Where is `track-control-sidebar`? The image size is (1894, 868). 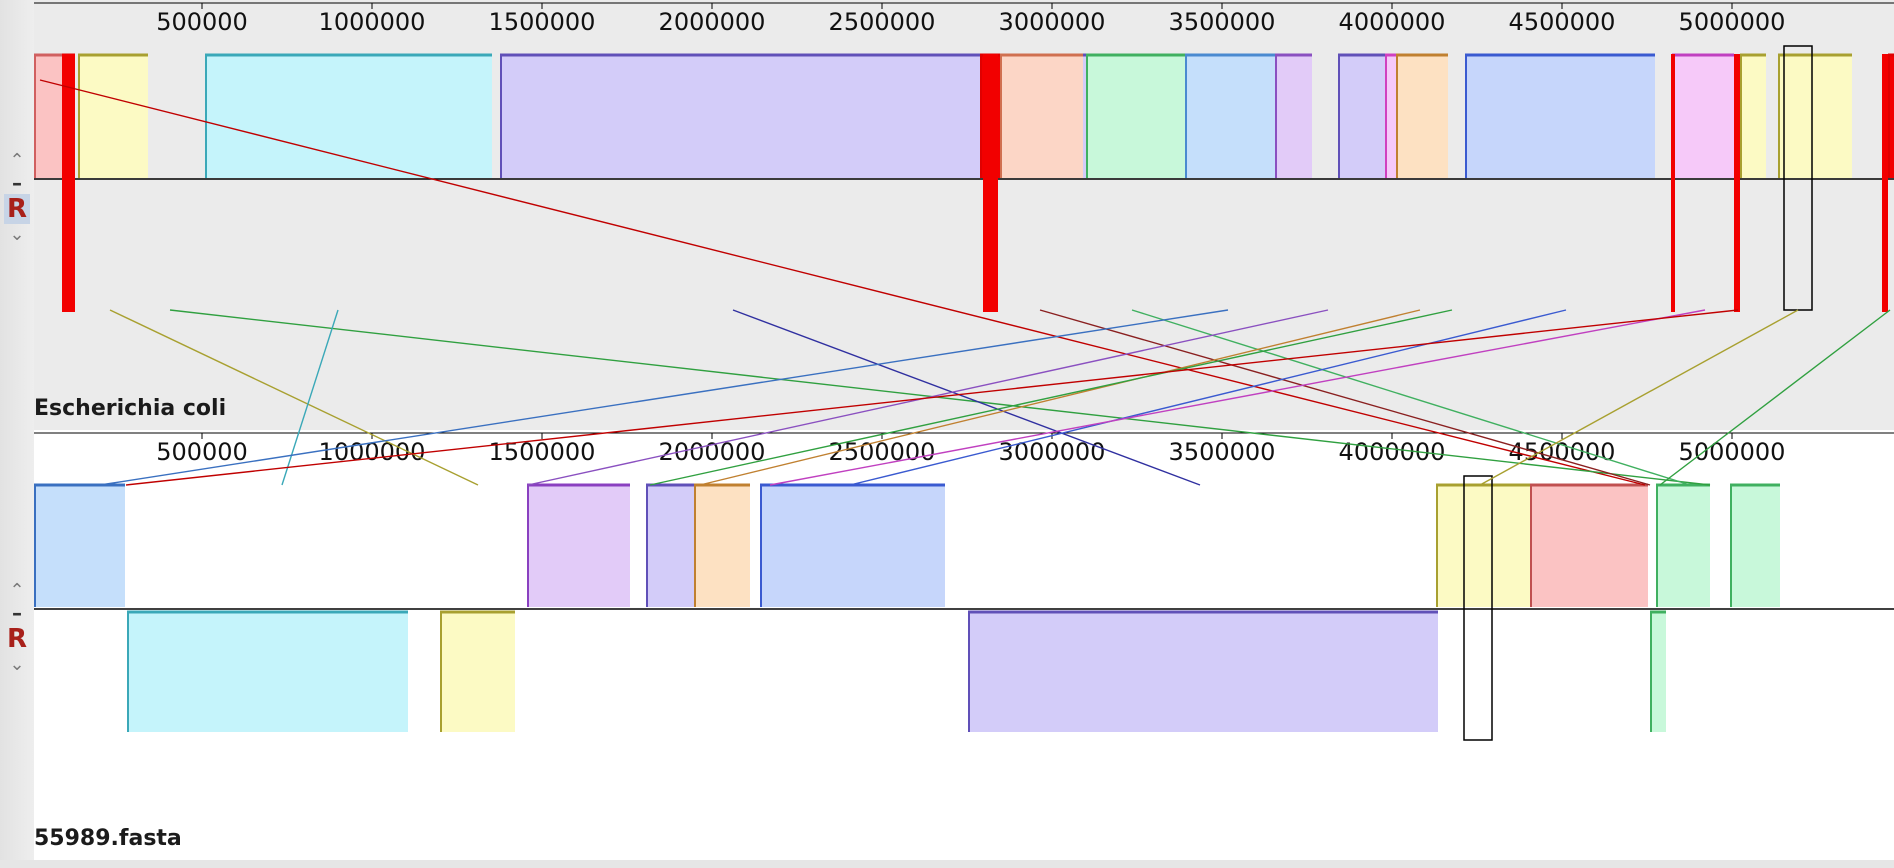
track-control-sidebar is located at coordinates (17, 434).